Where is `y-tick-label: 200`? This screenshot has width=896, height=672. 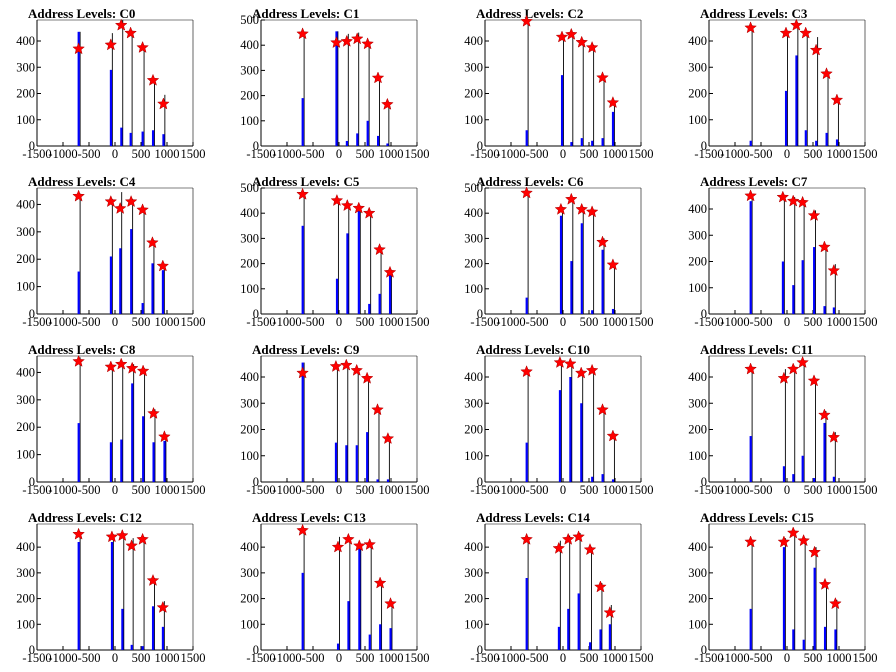 y-tick-label: 200 is located at coordinates (697, 599).